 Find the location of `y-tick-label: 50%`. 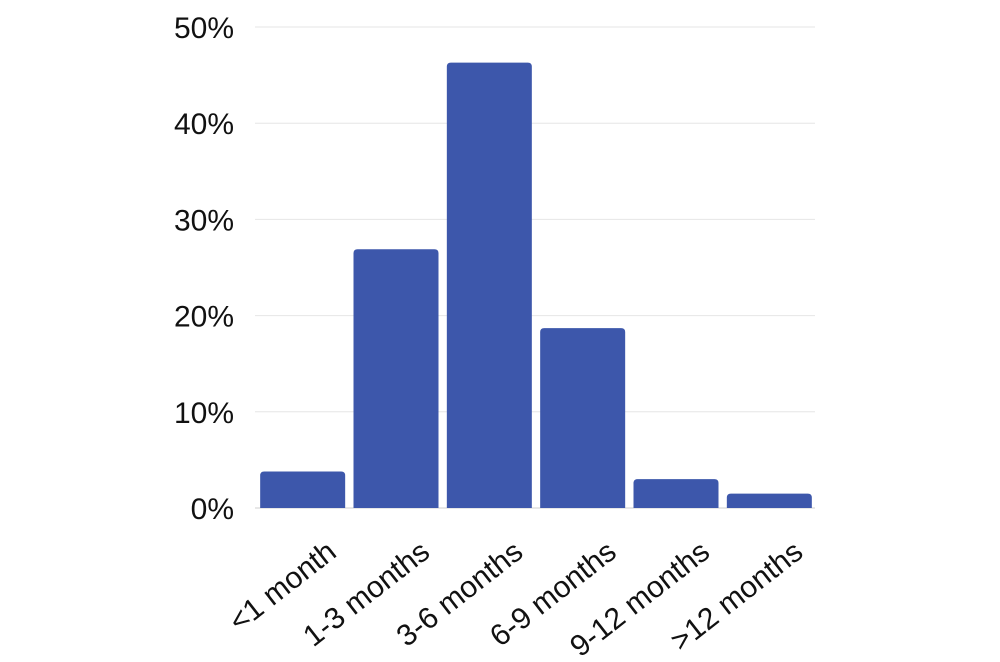

y-tick-label: 50% is located at coordinates (204, 28).